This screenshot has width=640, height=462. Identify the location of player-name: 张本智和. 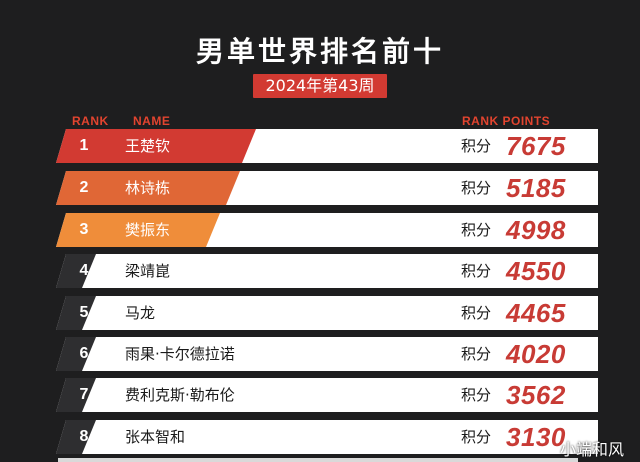
(155, 437).